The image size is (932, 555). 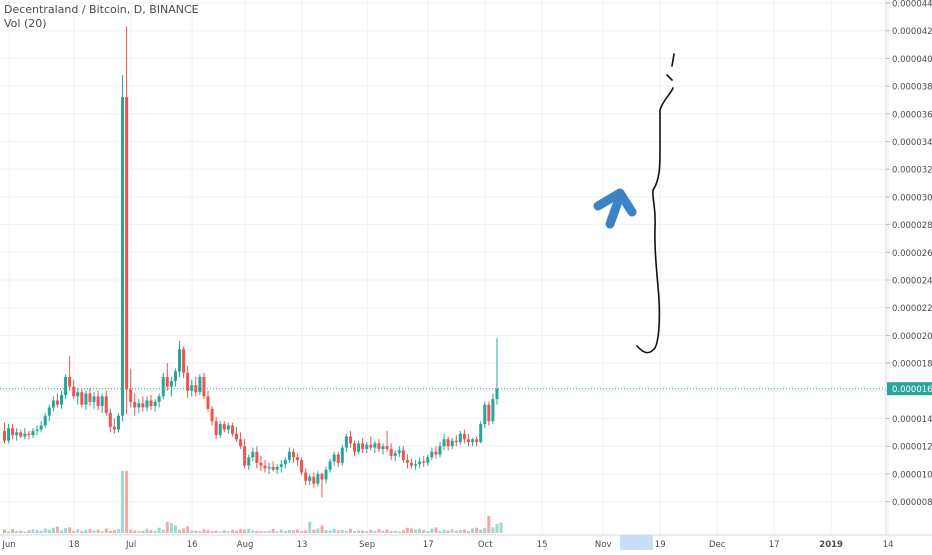 I want to click on y-tick-label: 0.00003600, so click(x=912, y=115).